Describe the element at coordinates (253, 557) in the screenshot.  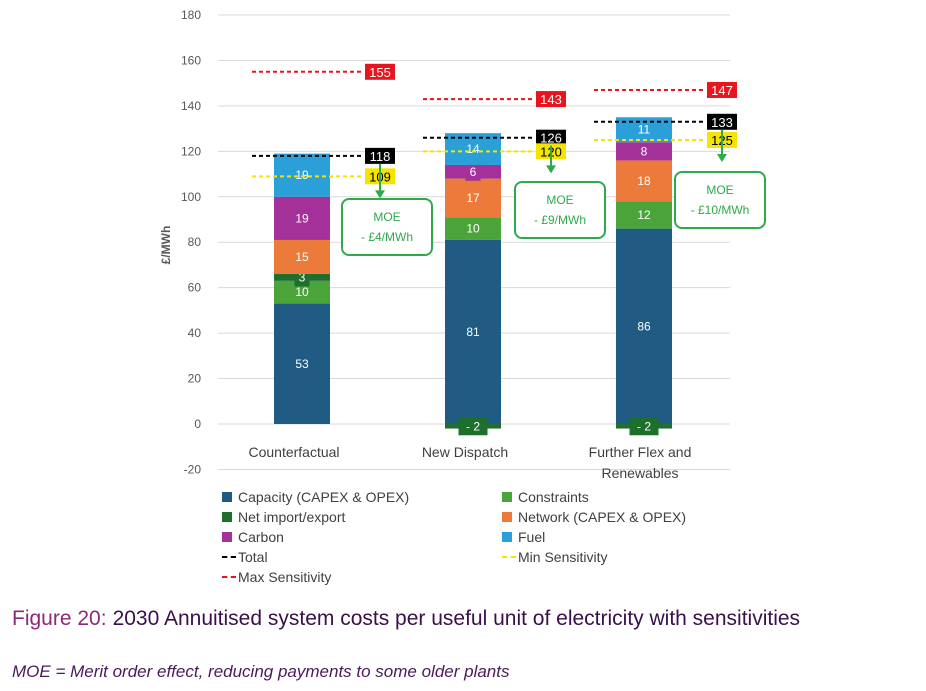
I see `legend-label: Total` at that location.